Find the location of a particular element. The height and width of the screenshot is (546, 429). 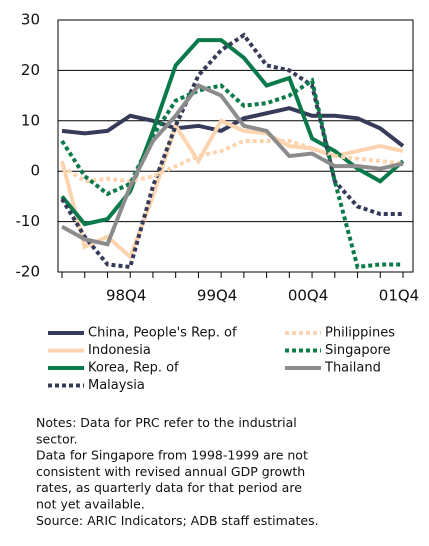

legend-label: Philippines is located at coordinates (360, 333).